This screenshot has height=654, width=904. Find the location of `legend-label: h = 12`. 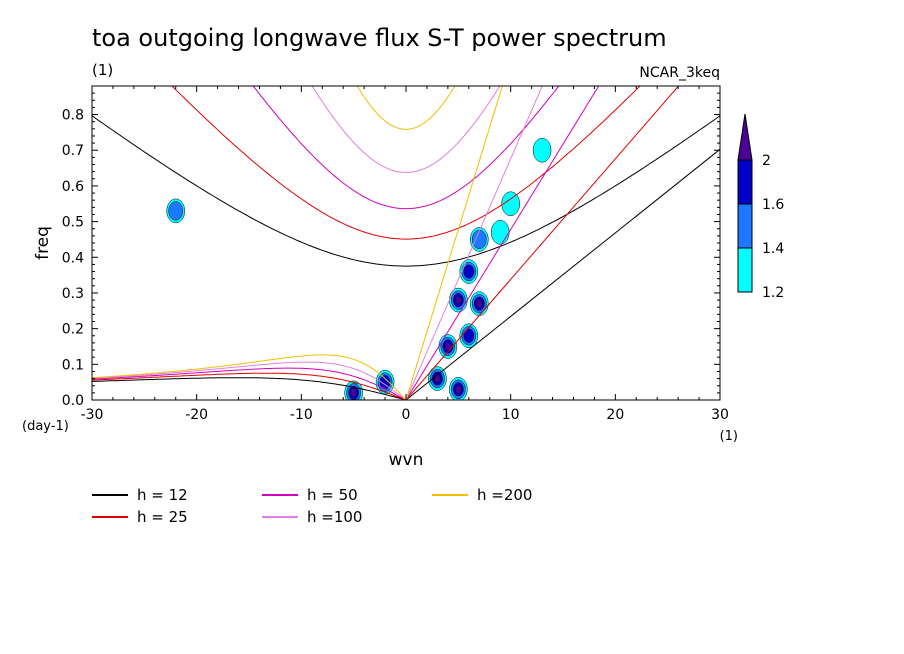

legend-label: h = 12 is located at coordinates (162, 495).